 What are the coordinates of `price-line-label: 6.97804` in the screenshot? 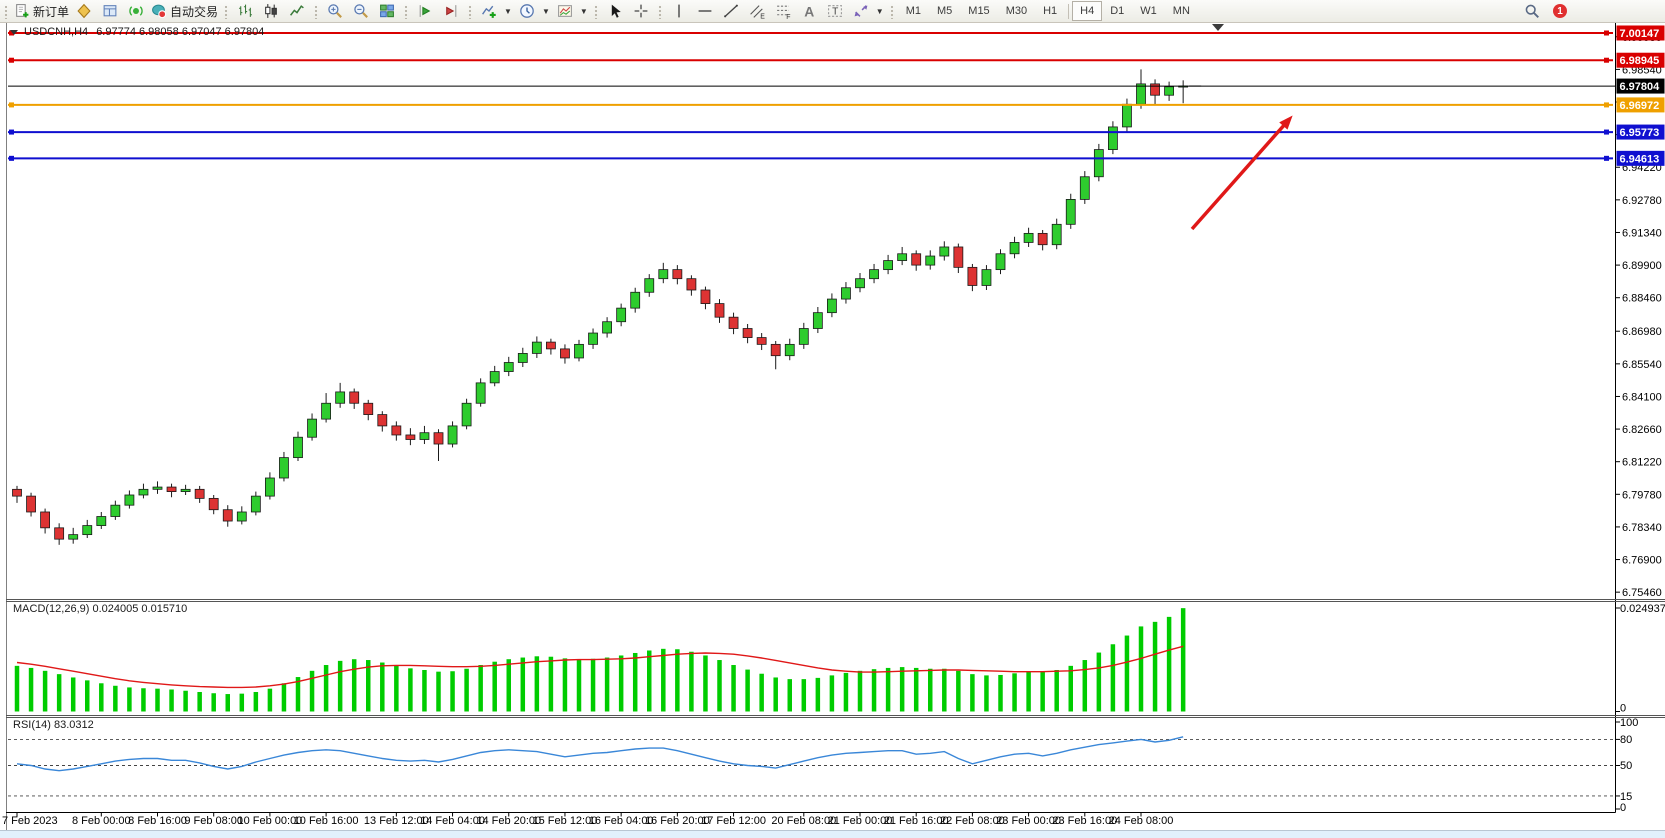 It's located at (1640, 86).